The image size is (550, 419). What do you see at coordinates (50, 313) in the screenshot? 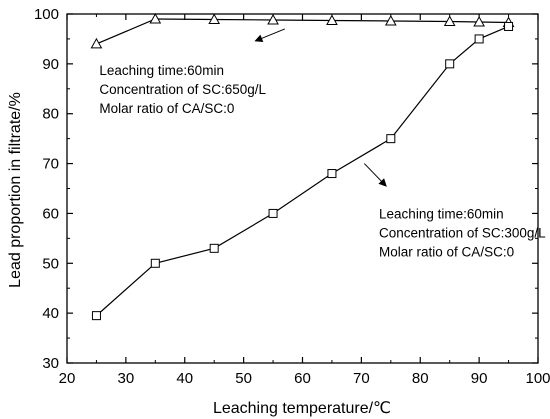
I see `y-tick-label: 40` at bounding box center [50, 313].